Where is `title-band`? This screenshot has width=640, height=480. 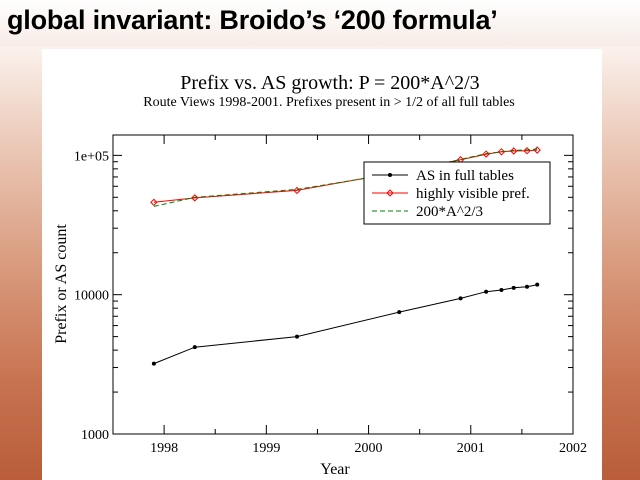
title-band is located at coordinates (320, 23).